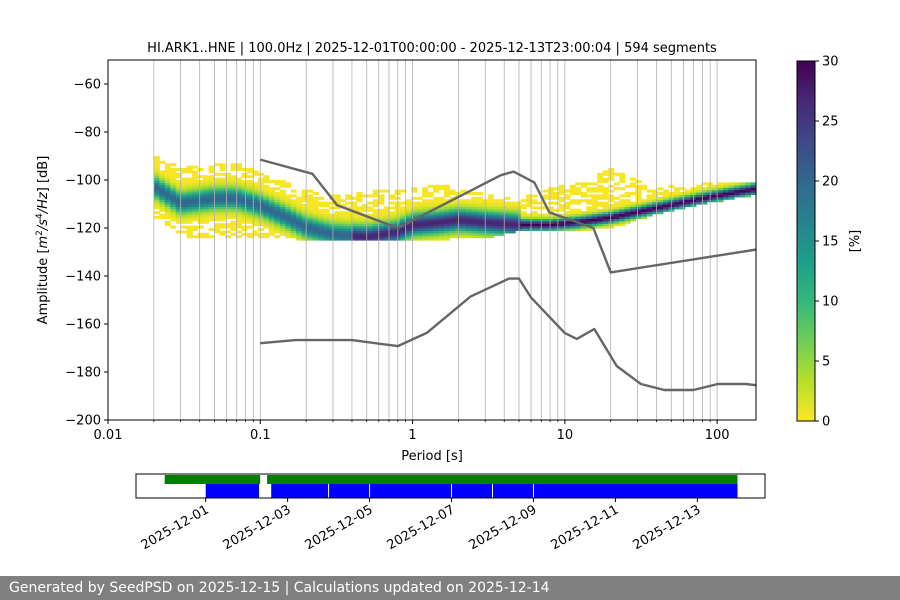  Describe the element at coordinates (806, 241) in the screenshot. I see `colorbar` at that location.